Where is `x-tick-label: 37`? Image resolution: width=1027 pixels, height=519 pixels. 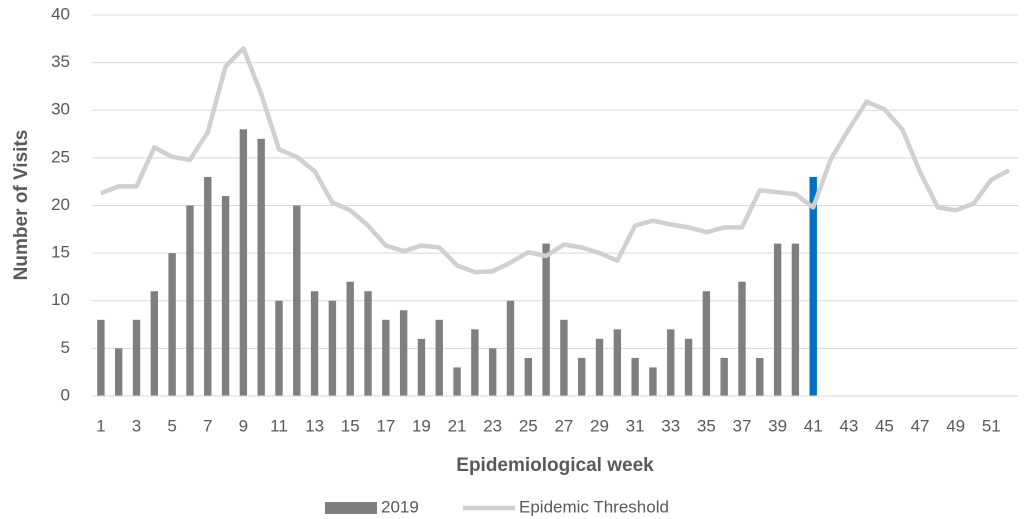 x-tick-label: 37 is located at coordinates (742, 425).